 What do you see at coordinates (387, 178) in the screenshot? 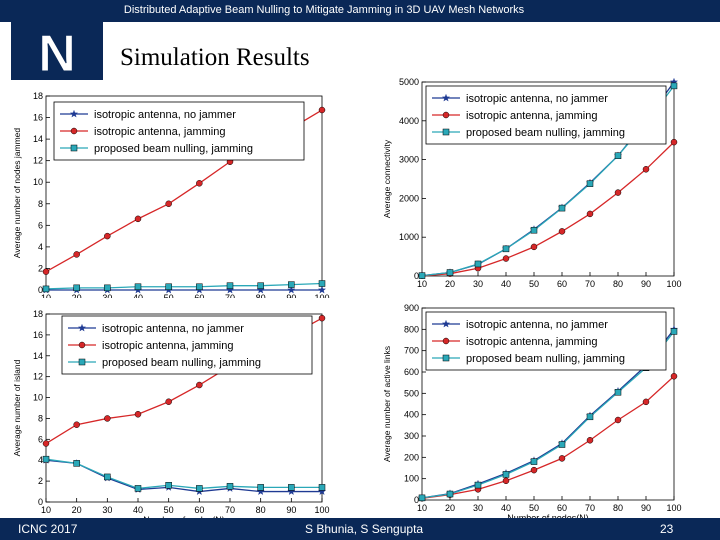
I see `y-axis-label: Average connectivity` at bounding box center [387, 178].